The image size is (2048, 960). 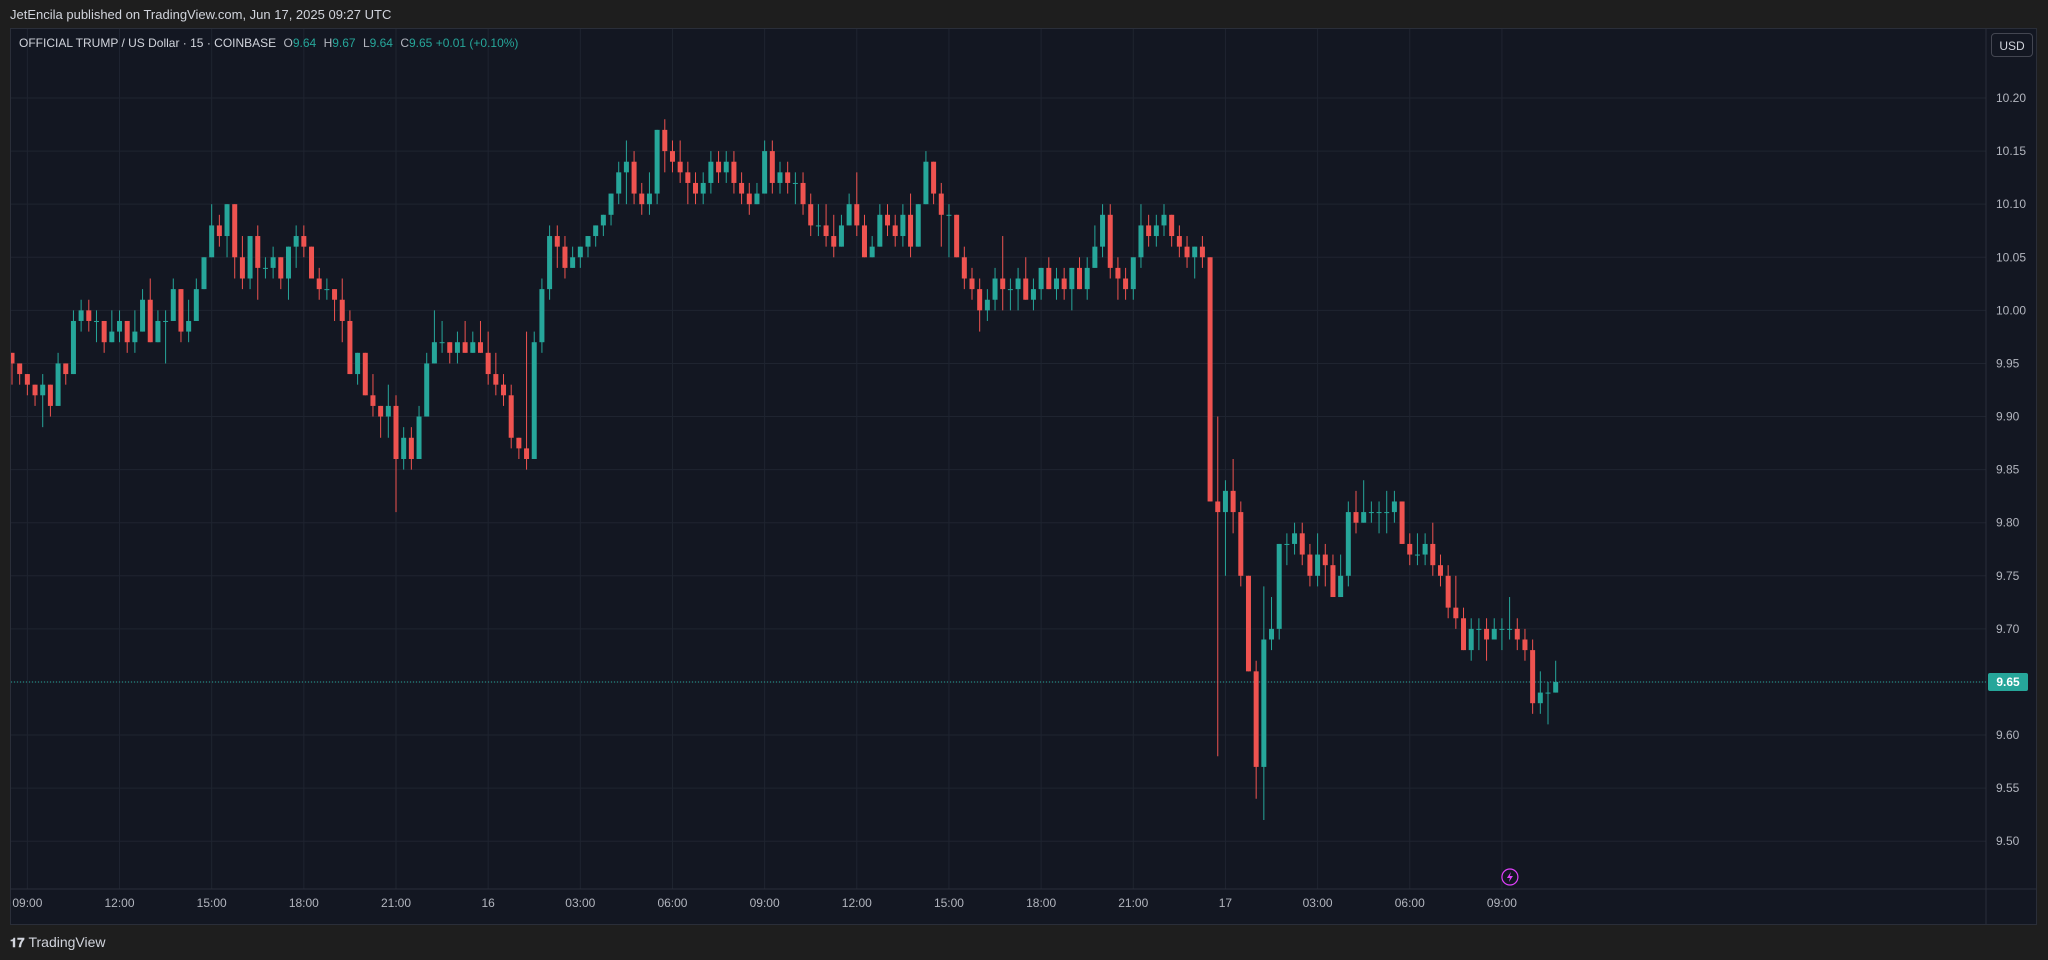 I want to click on low-label: L, so click(x=366, y=43).